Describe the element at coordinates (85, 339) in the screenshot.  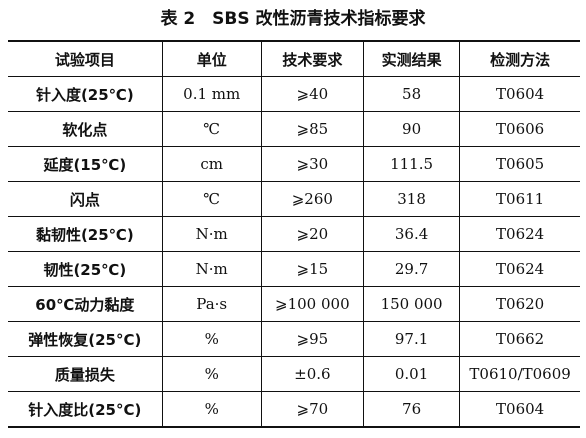
I see `table-cell: 弹性恢复(25°C)` at that location.